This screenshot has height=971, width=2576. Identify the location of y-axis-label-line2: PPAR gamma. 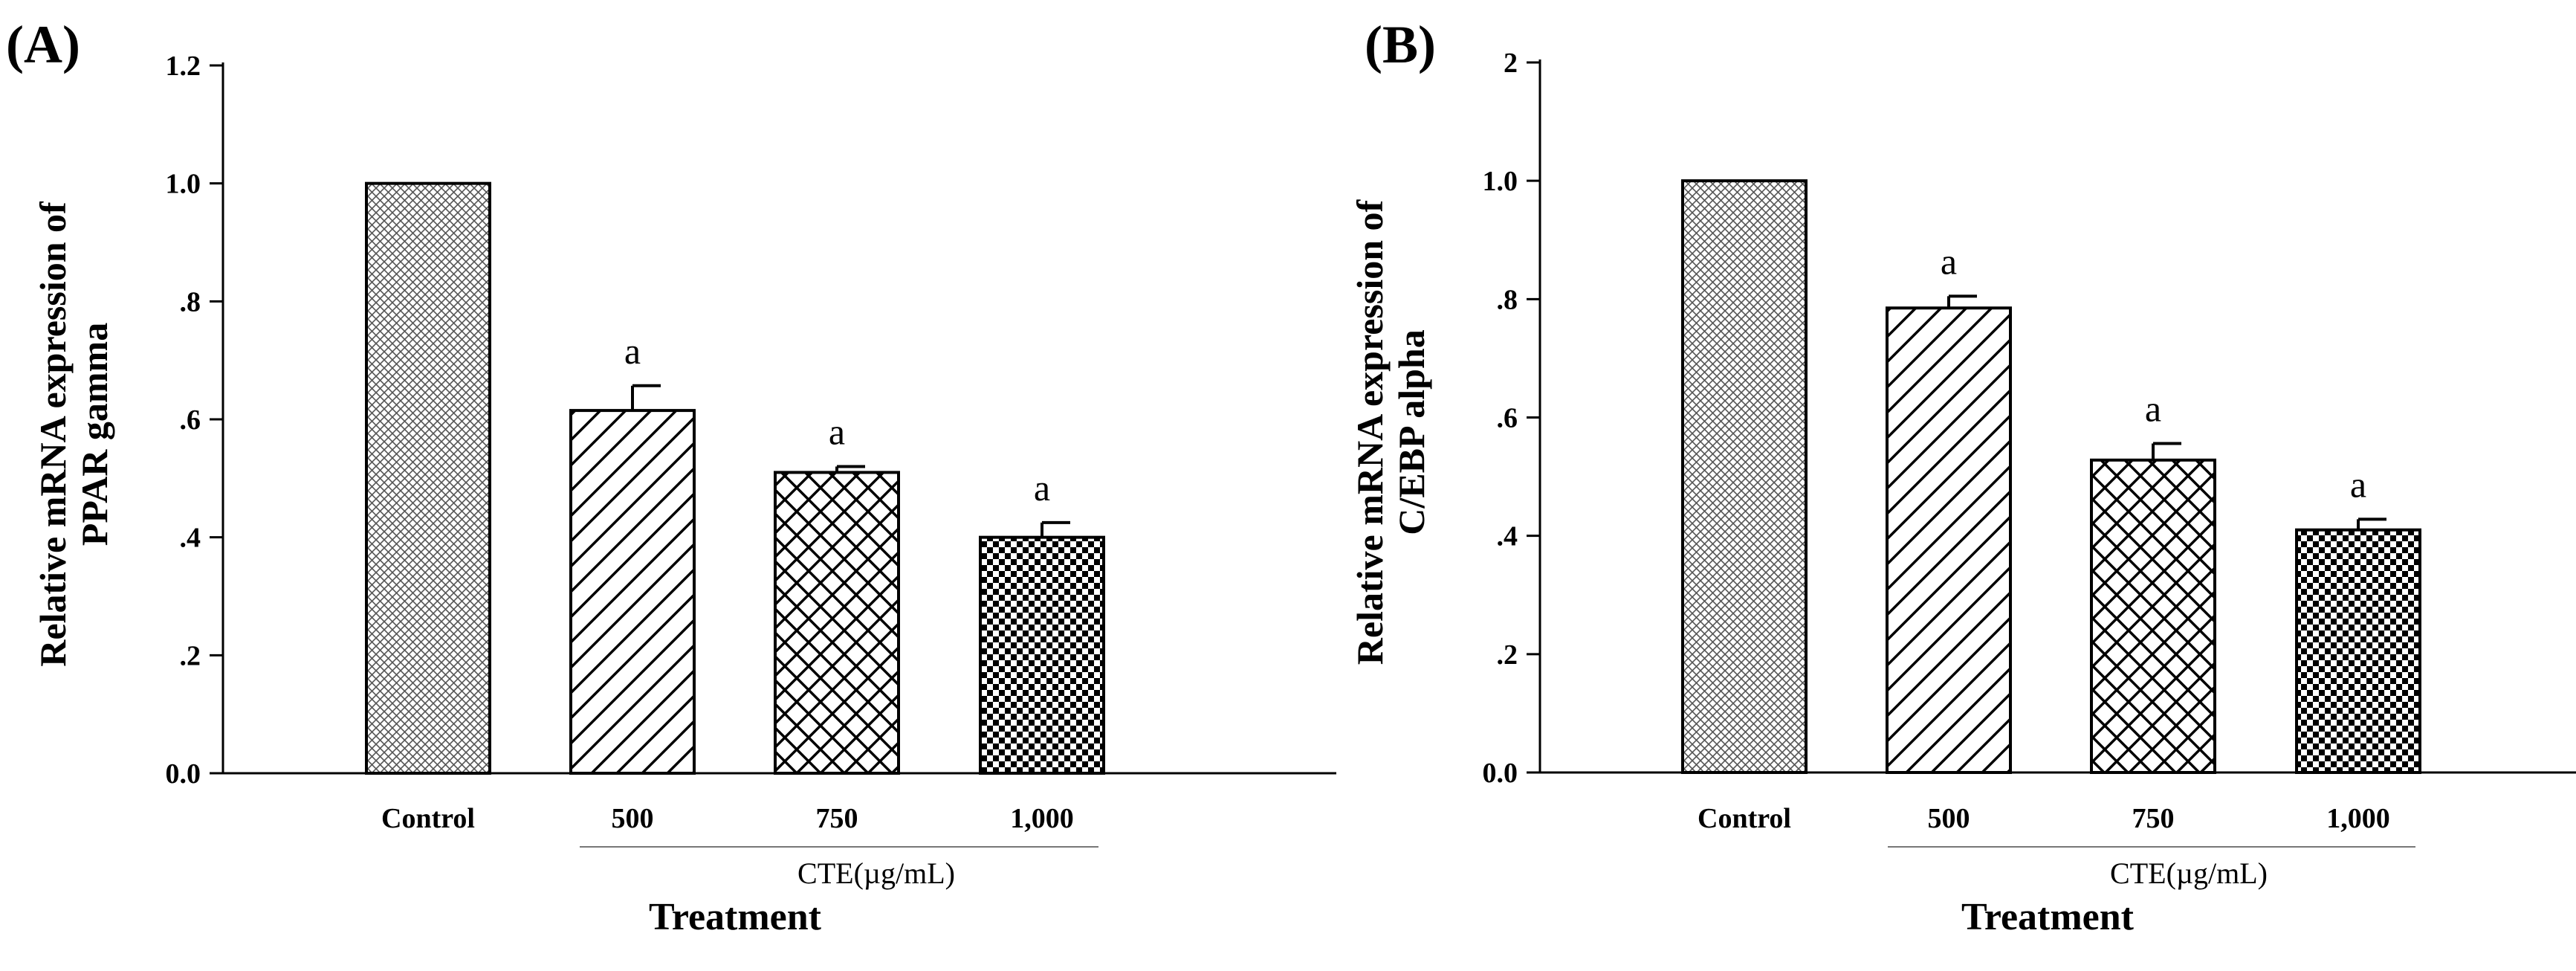
(95, 434).